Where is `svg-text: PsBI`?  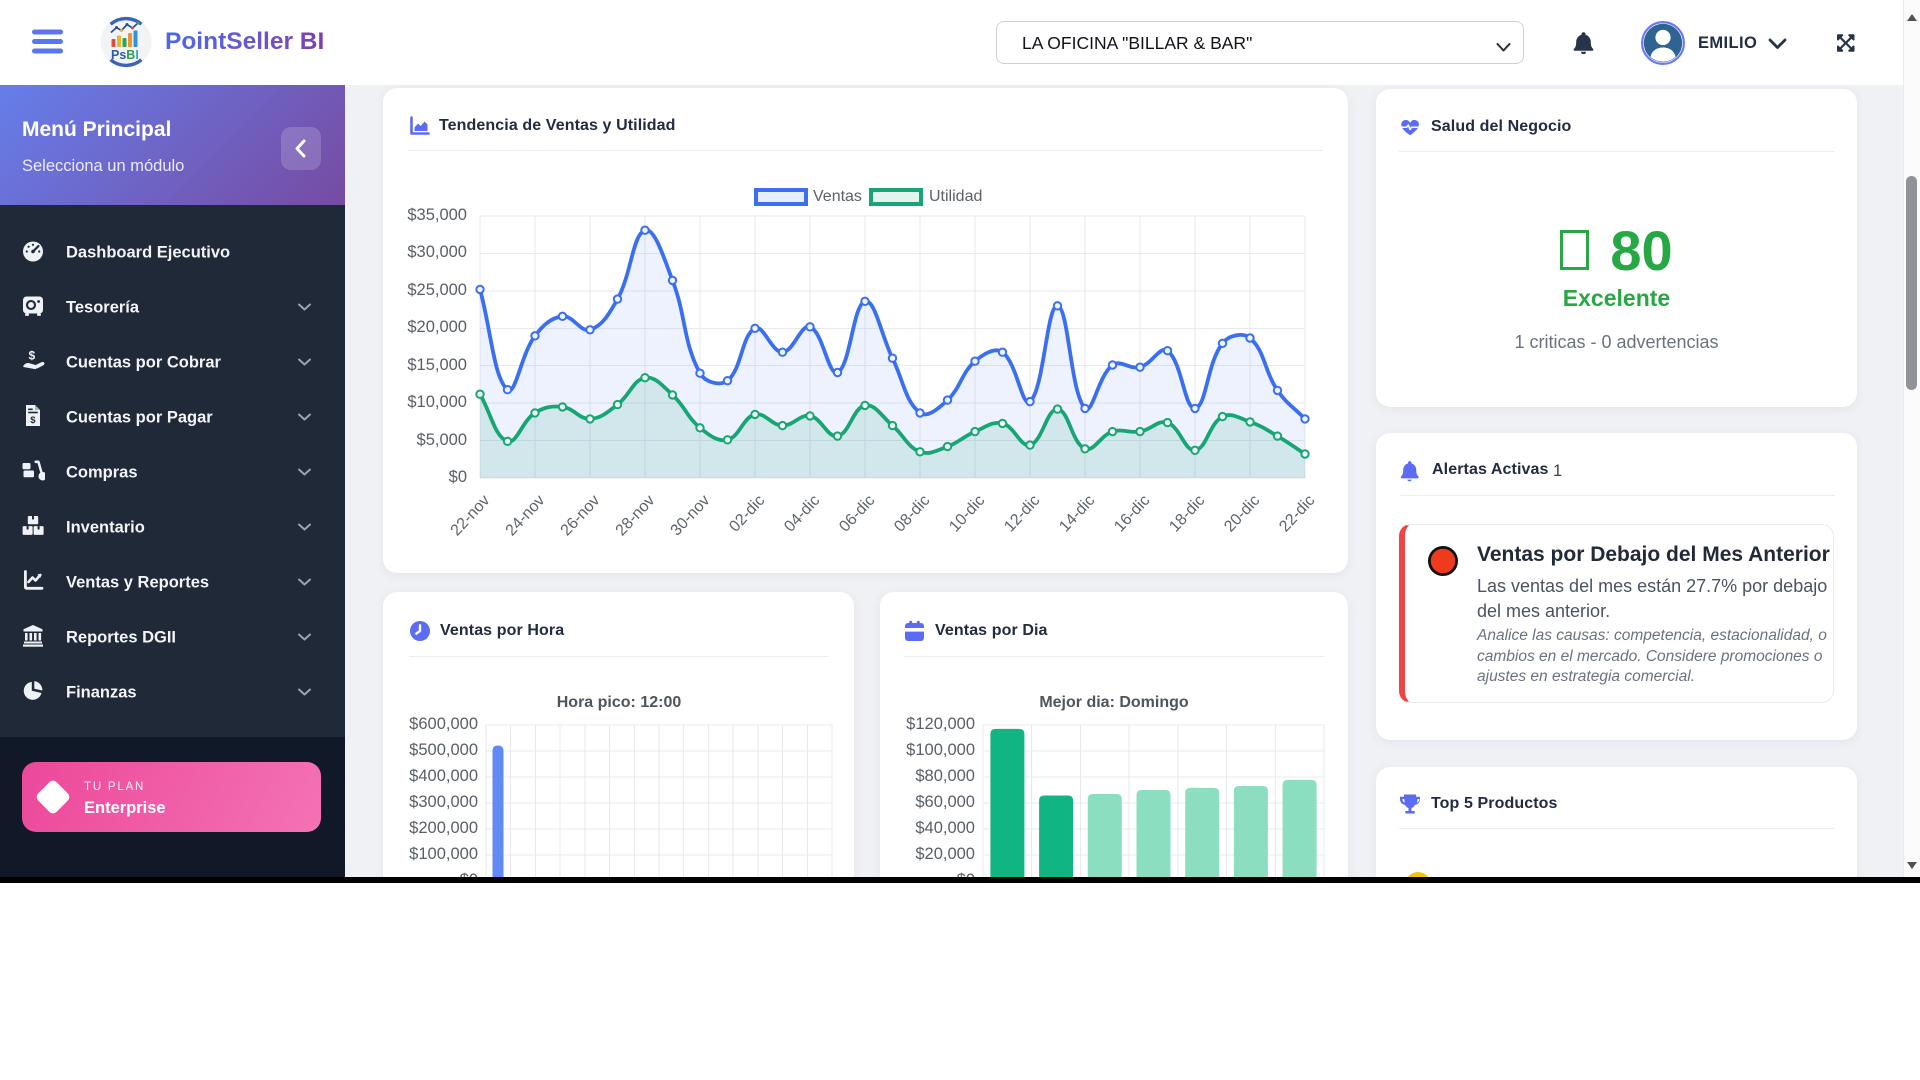 svg-text: PsBI is located at coordinates (125, 55).